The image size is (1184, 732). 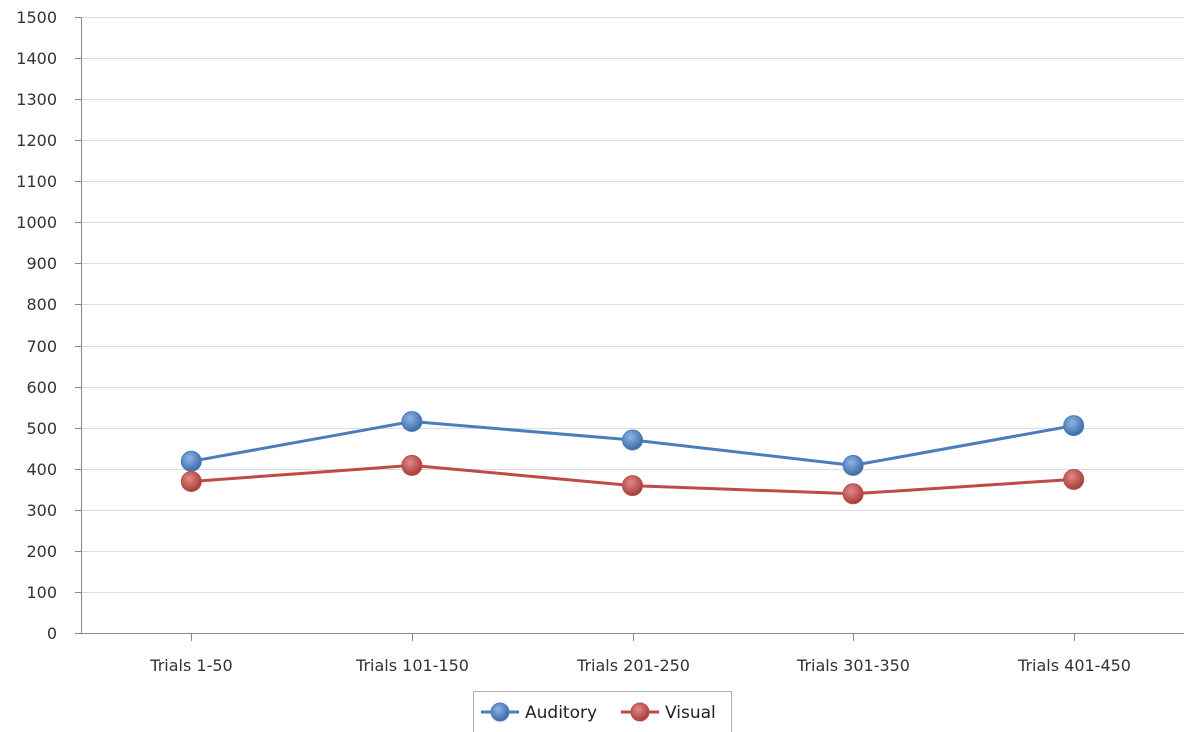 What do you see at coordinates (633, 665) in the screenshot?
I see `x-tick-label: Trials 201-250` at bounding box center [633, 665].